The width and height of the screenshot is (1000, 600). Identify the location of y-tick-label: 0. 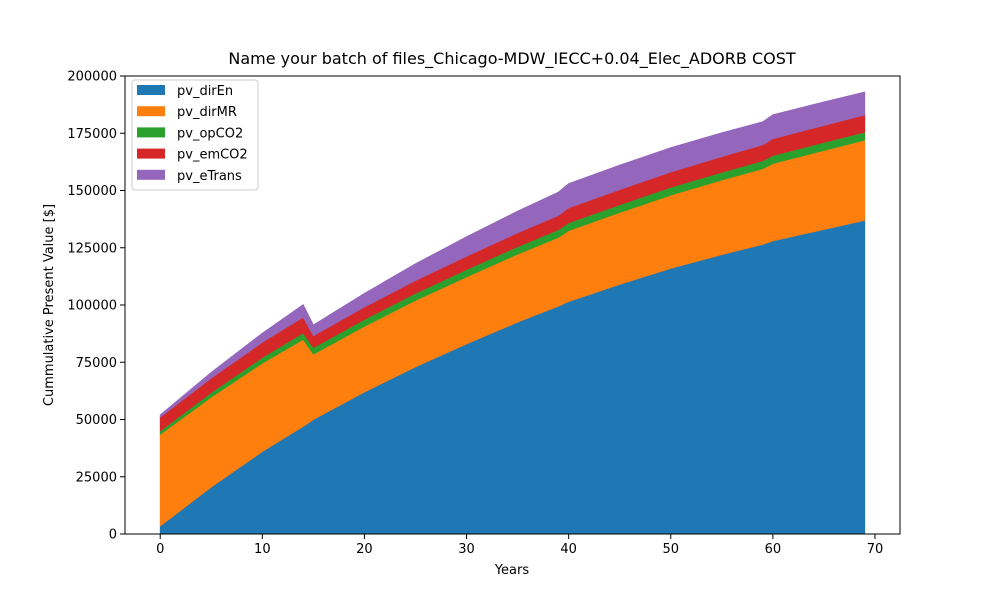
(113, 535).